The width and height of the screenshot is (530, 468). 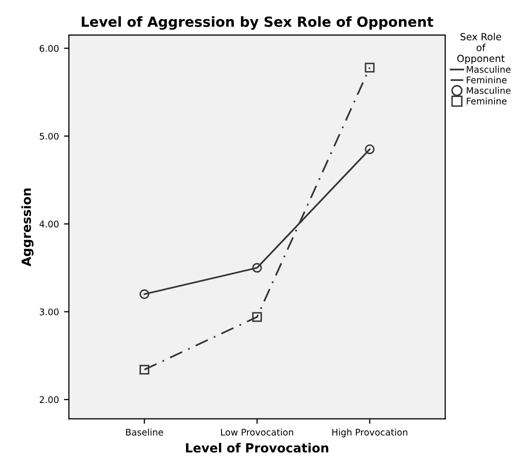 I want to click on x-axis-title: Level of Provocation, so click(x=257, y=447).